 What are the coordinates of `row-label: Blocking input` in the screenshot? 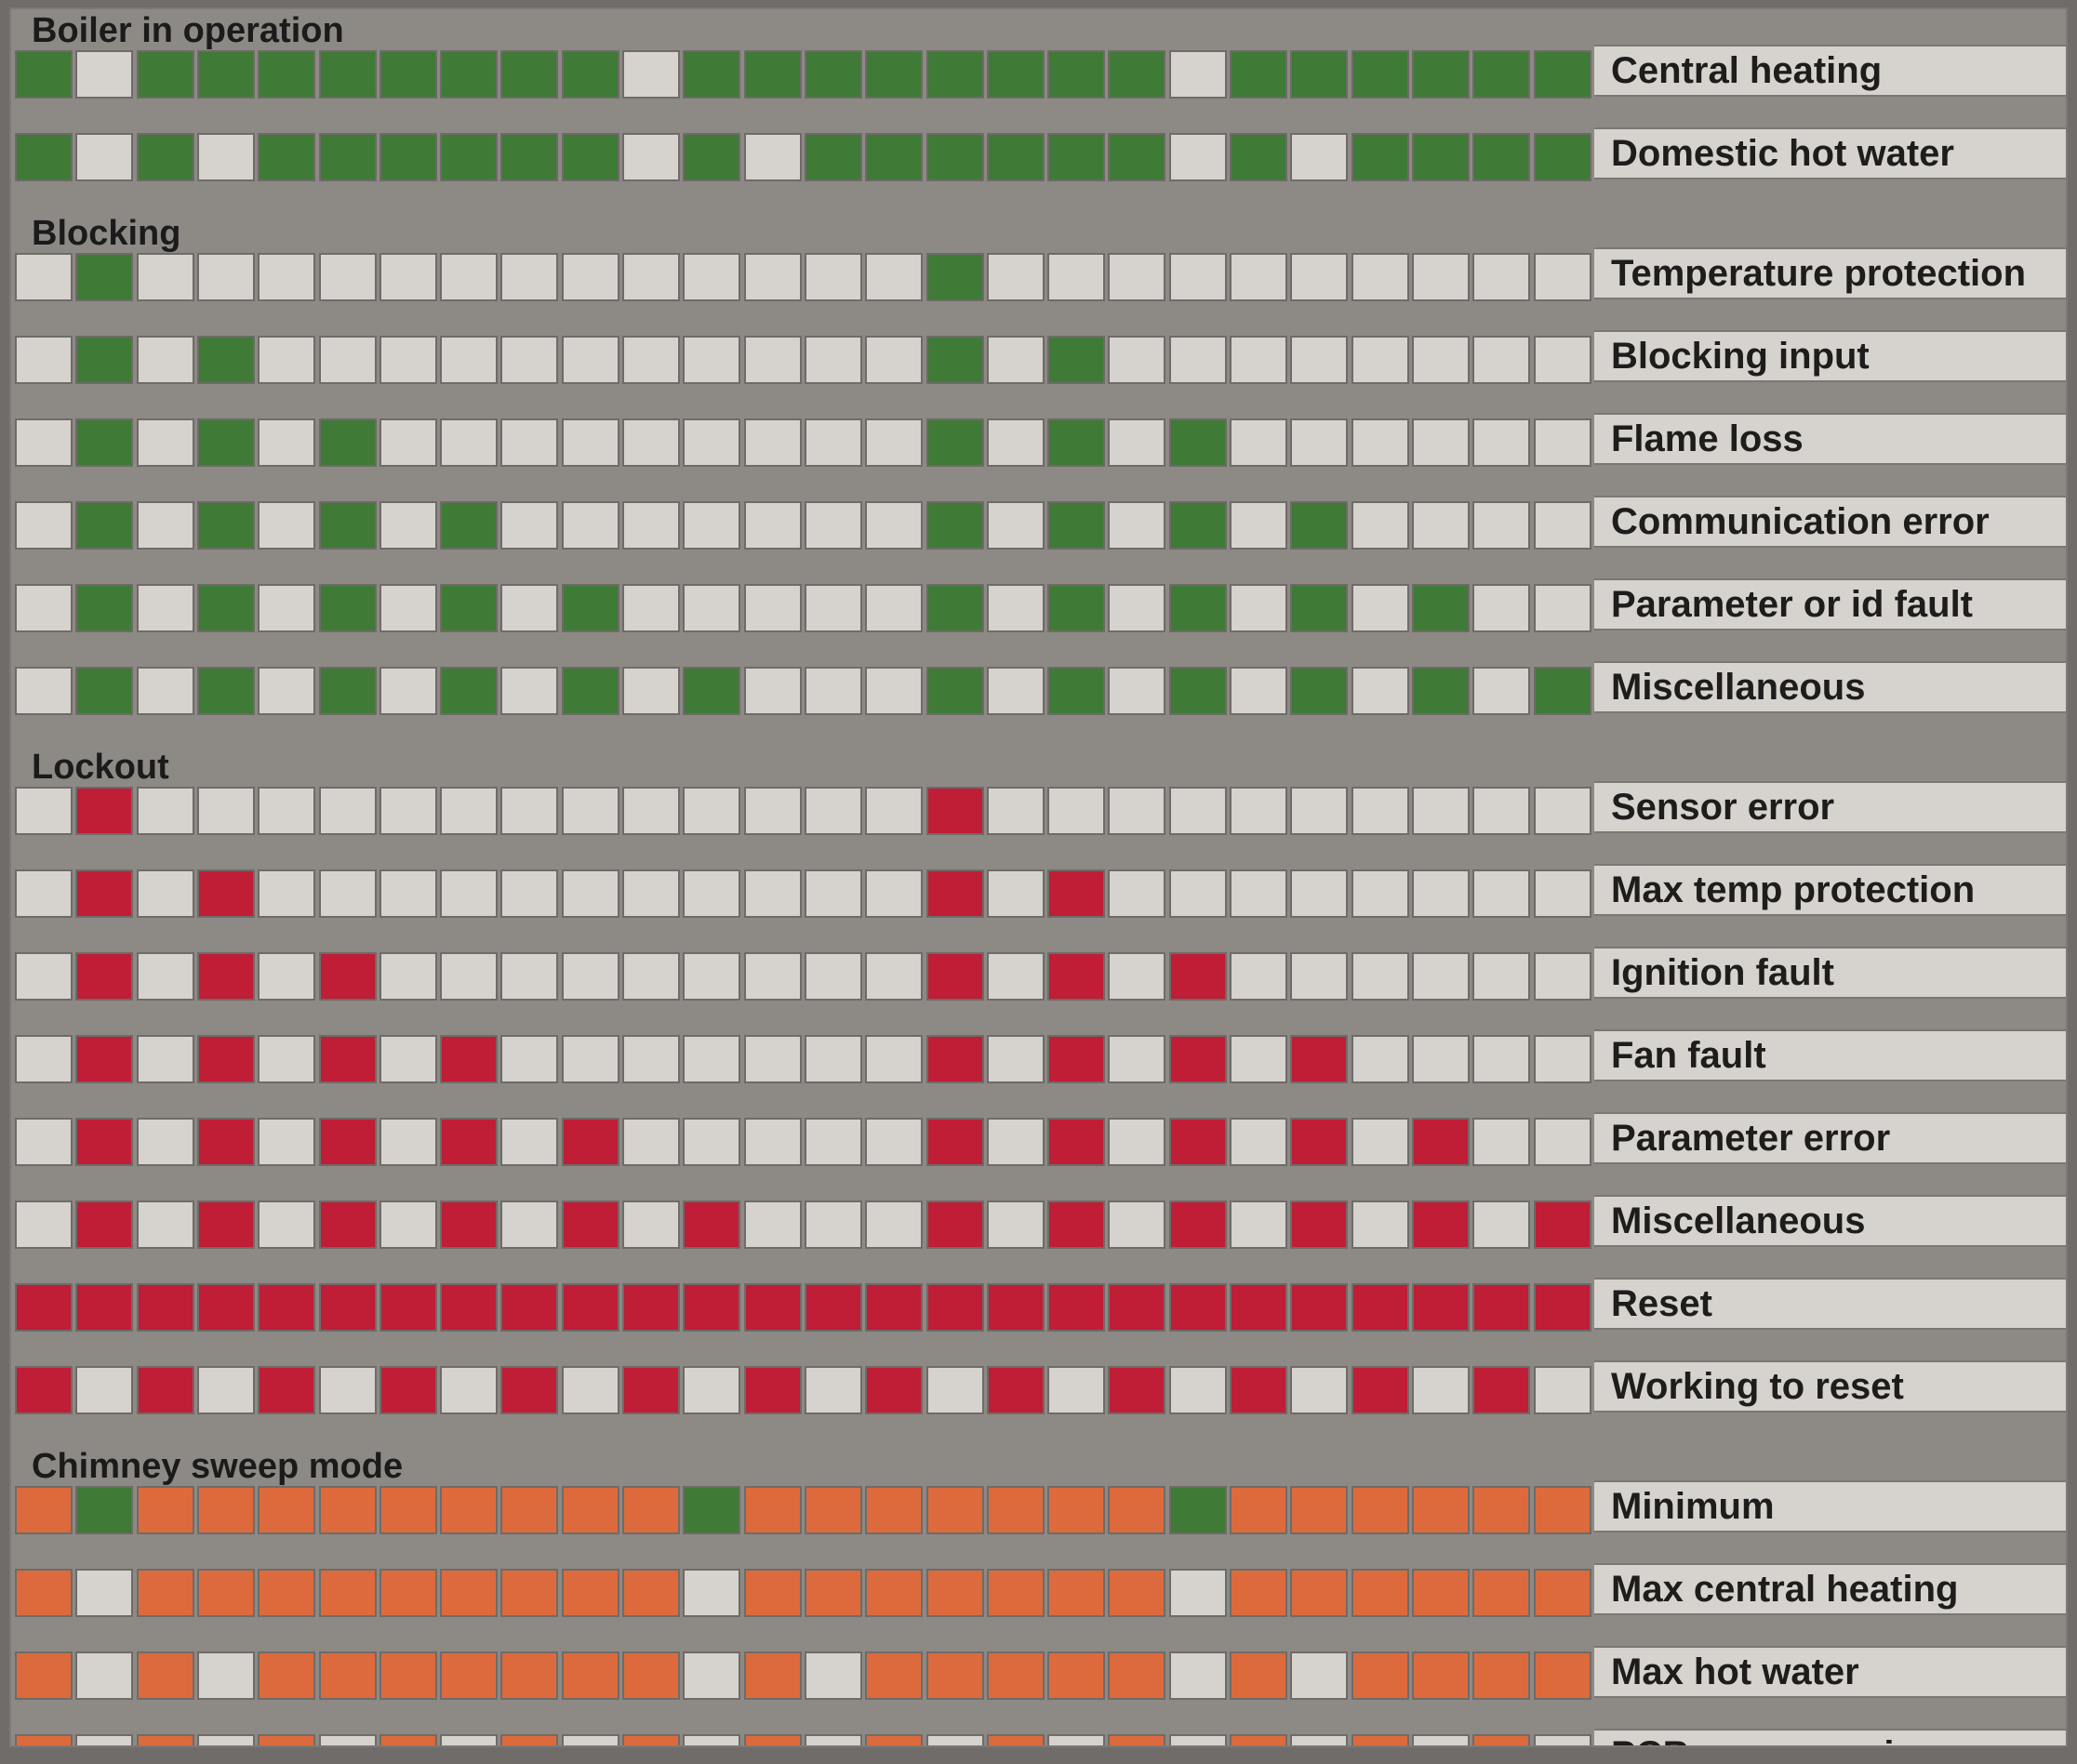 It's located at (1830, 356).